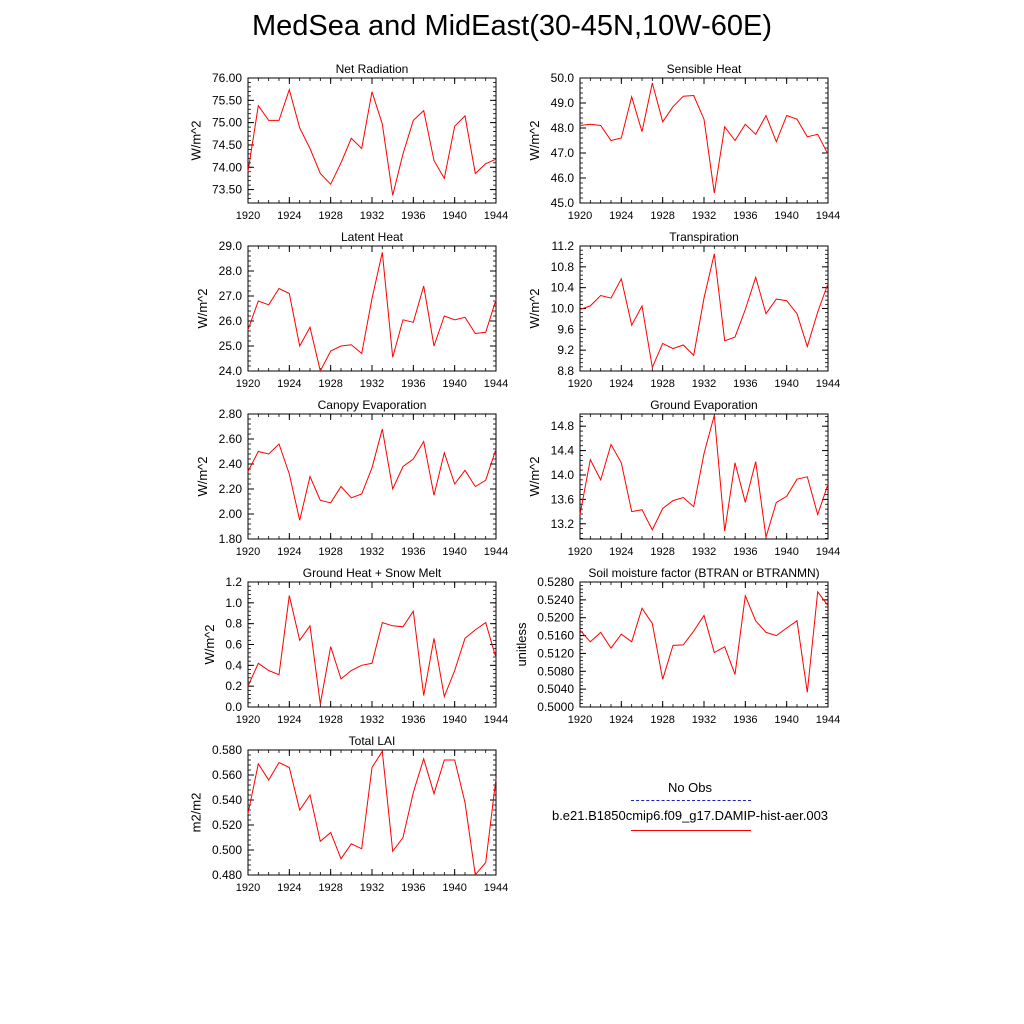  I want to click on y-tick-label: 0.8, so click(233, 624).